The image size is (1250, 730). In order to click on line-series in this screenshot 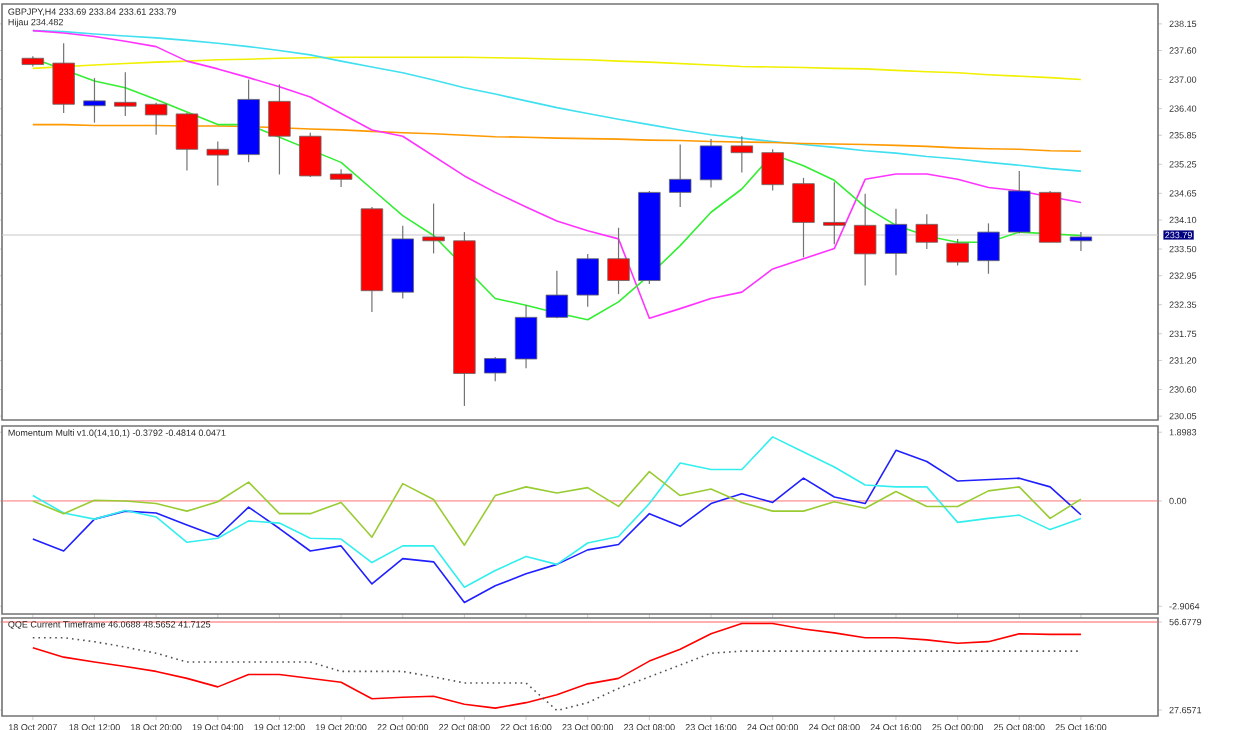, I will do `click(557, 508)`.